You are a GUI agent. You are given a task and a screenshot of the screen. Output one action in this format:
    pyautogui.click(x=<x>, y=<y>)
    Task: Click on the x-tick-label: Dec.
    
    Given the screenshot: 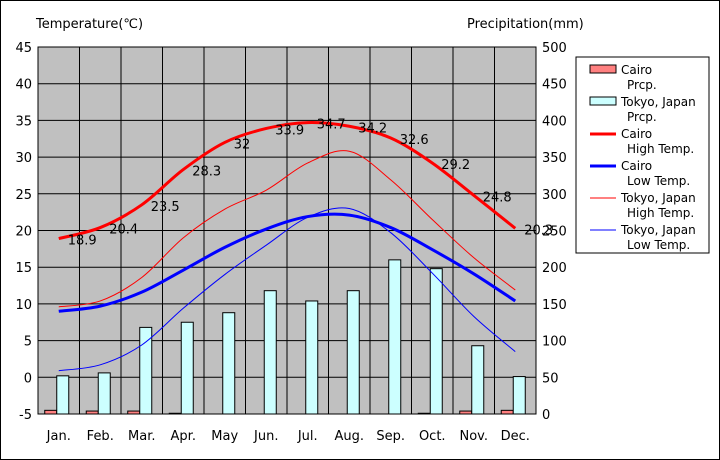 What is the action you would take?
    pyautogui.click(x=515, y=436)
    